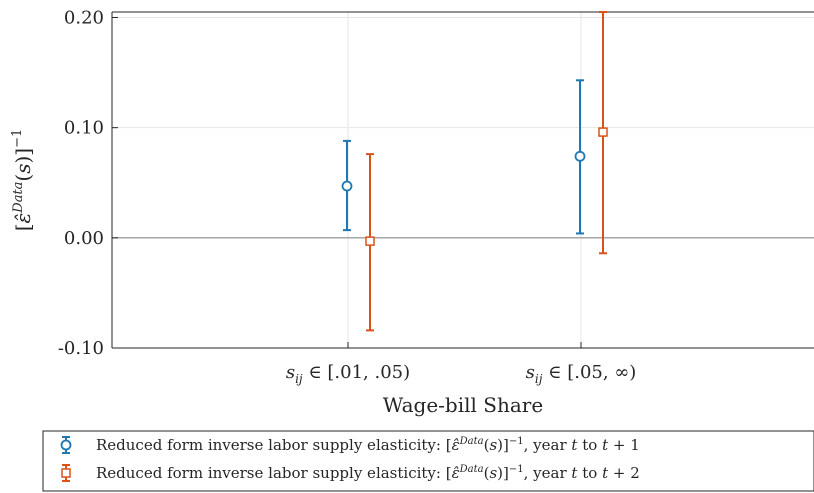 The image size is (814, 493). I want to click on legend-marker-circle, so click(66, 445).